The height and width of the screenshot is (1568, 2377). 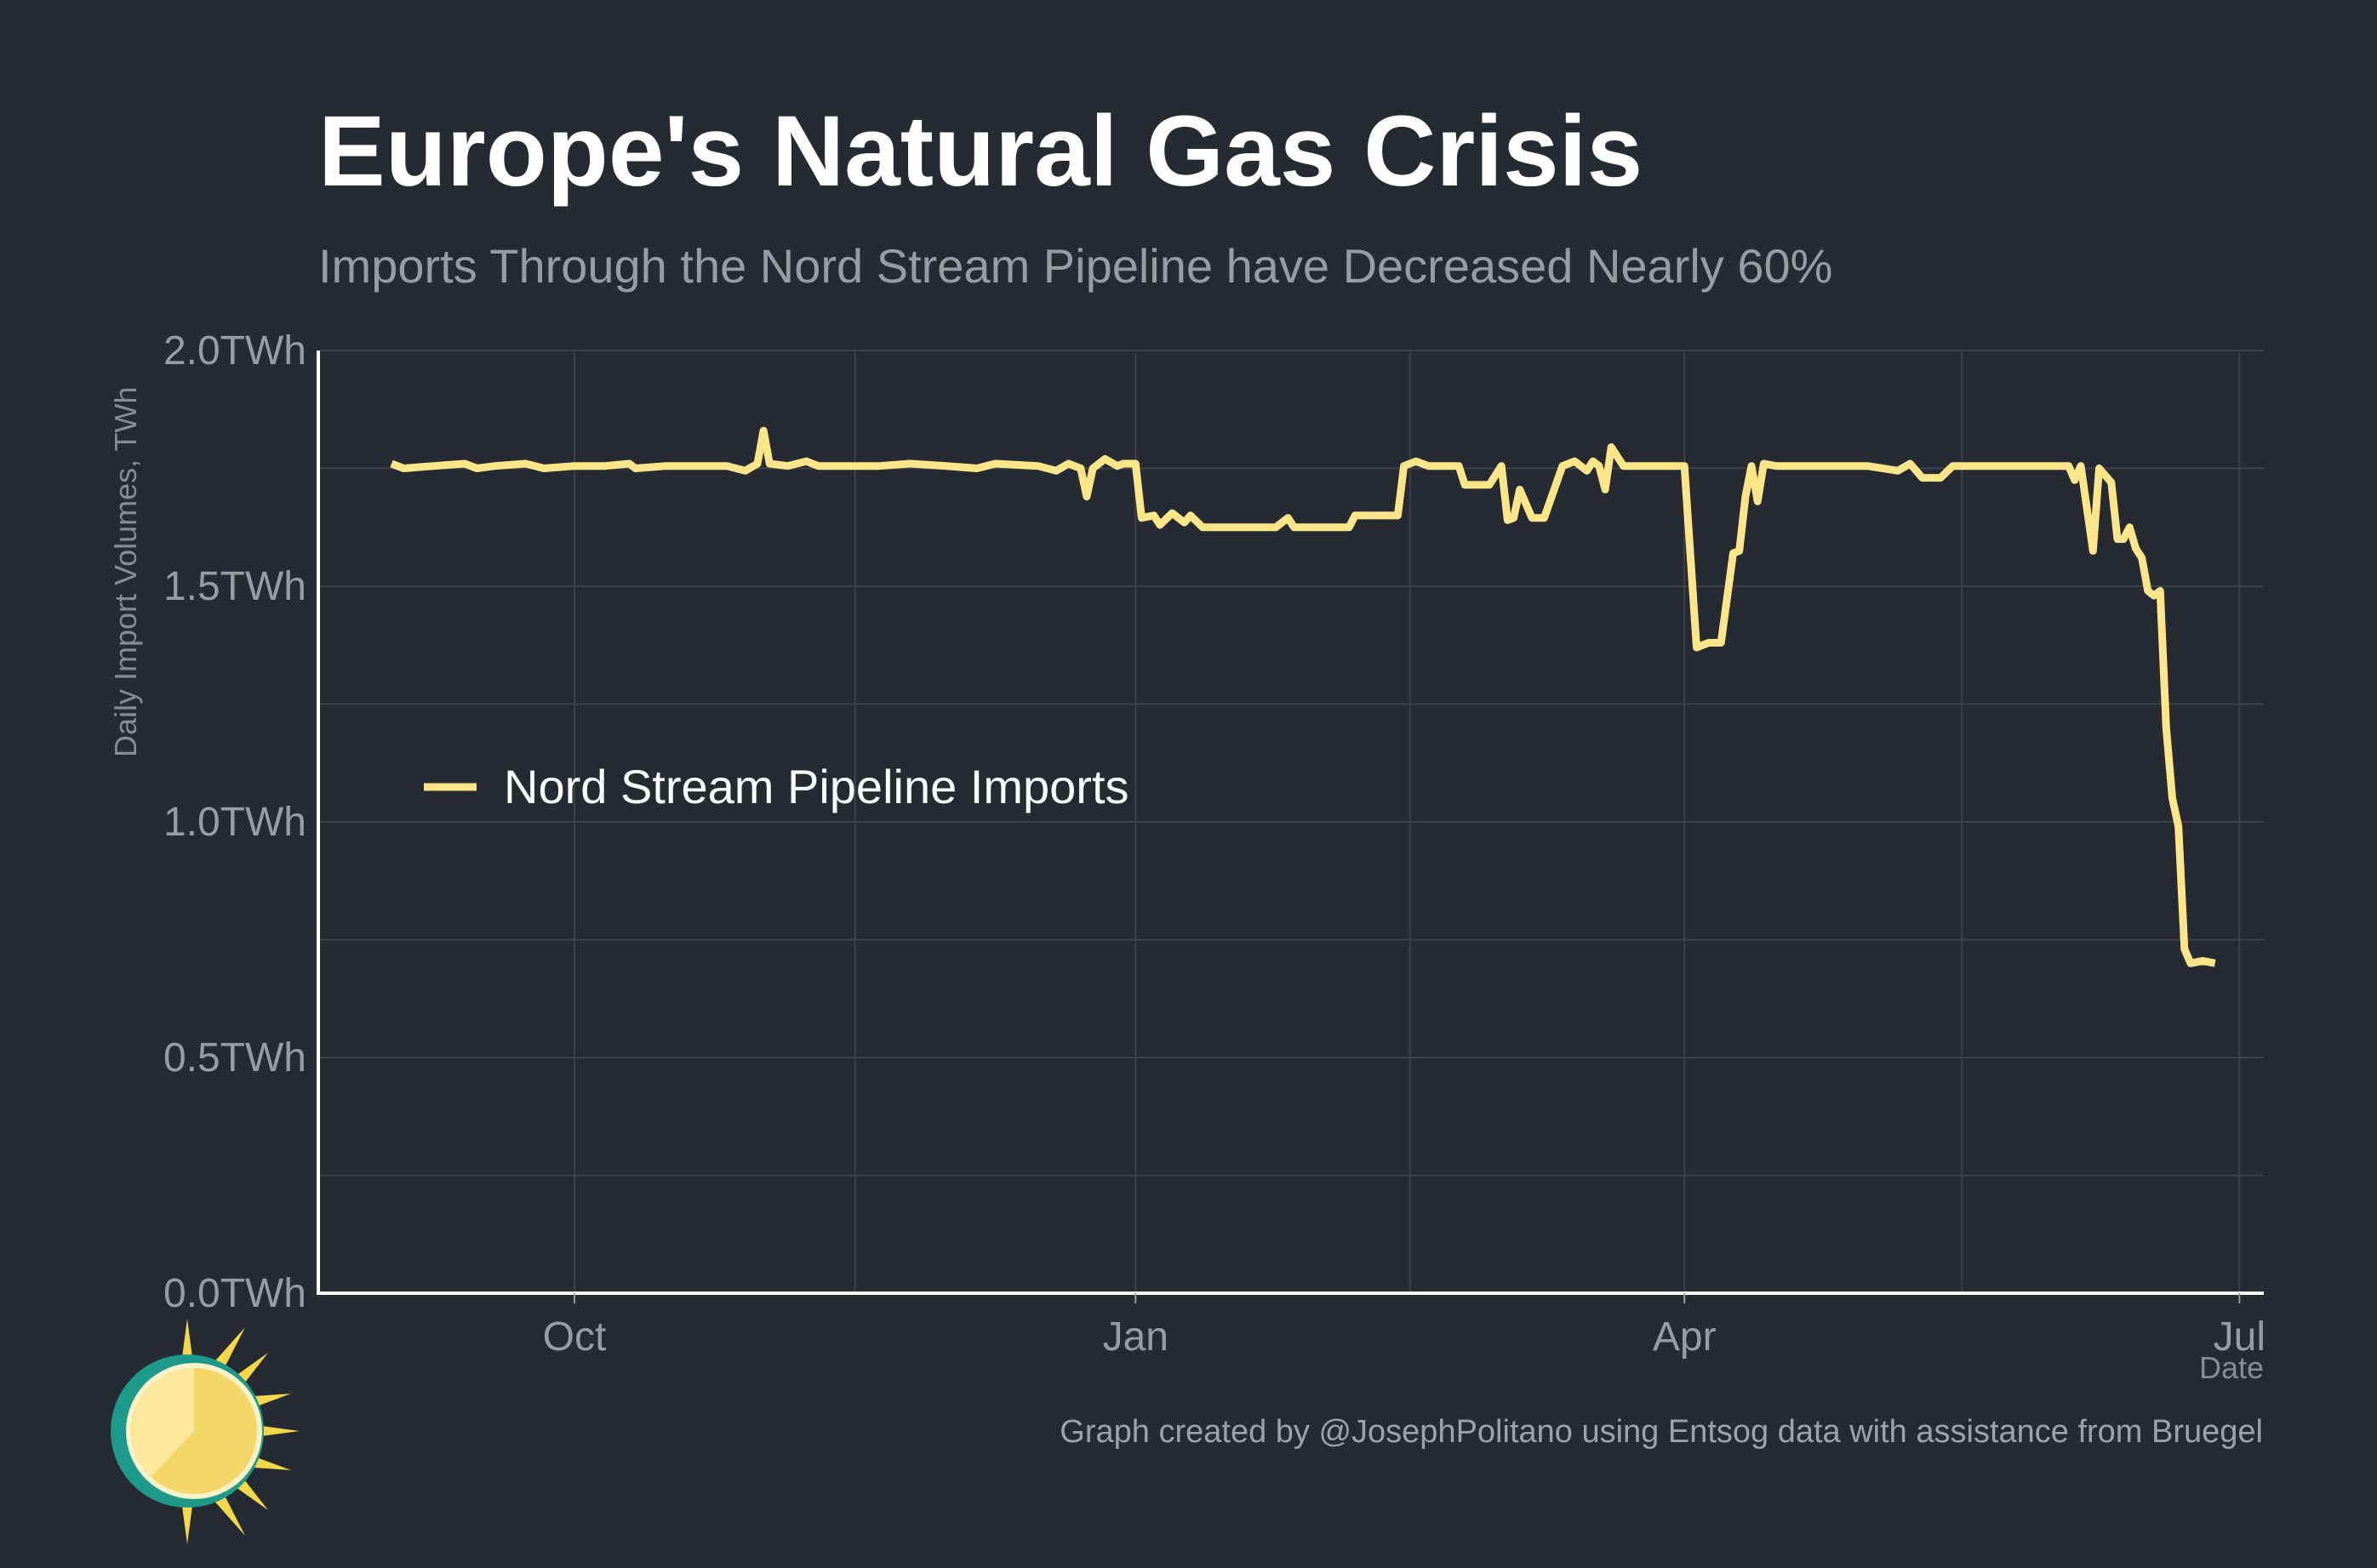 What do you see at coordinates (235, 586) in the screenshot?
I see `y-tick-label: 1.5TWh` at bounding box center [235, 586].